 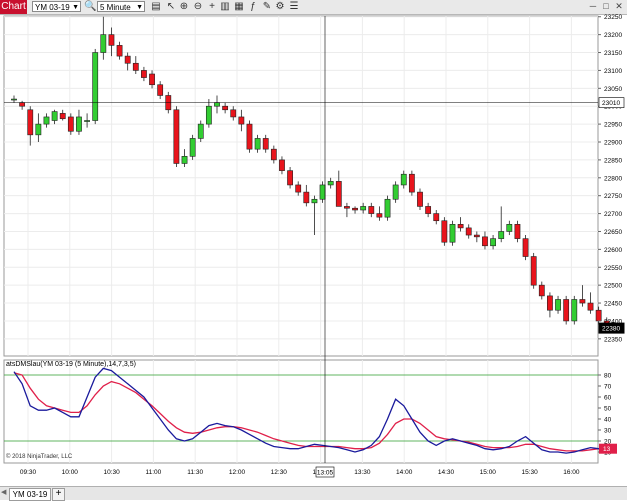 I want to click on chevron-down-icon: ▼, so click(x=75, y=7).